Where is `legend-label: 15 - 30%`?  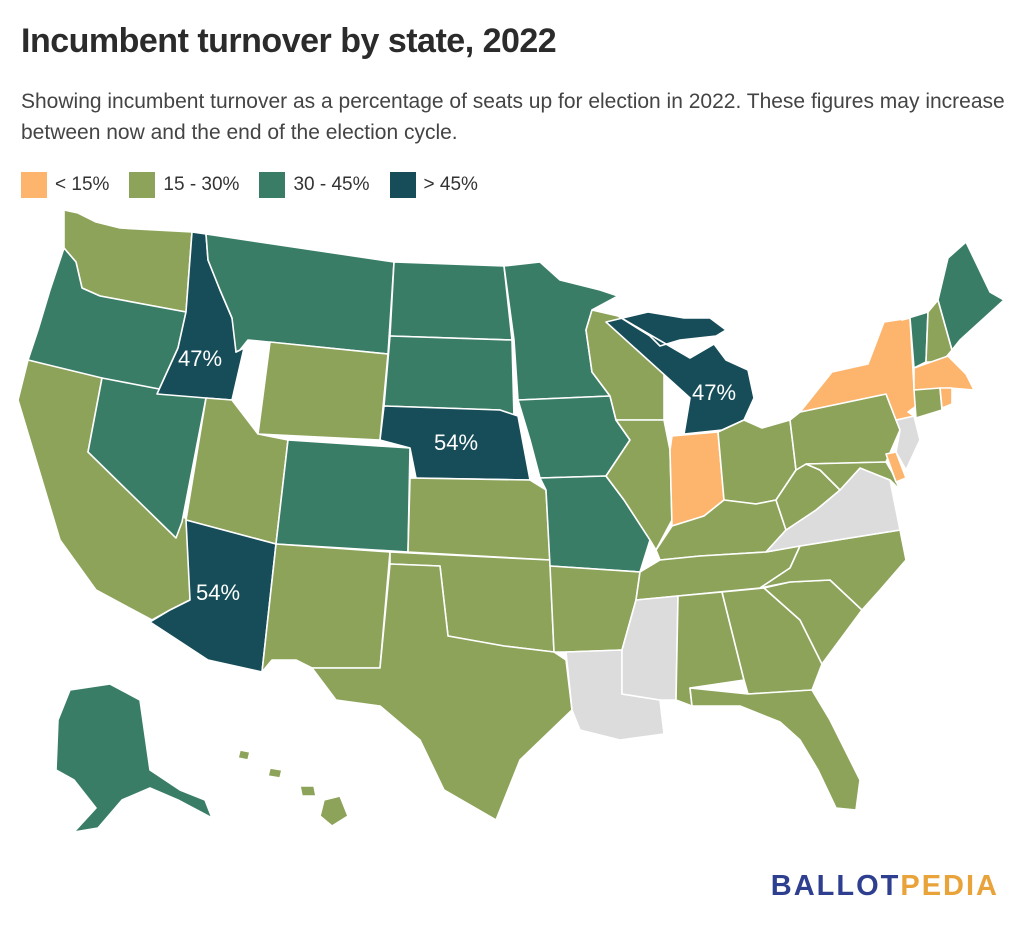 legend-label: 15 - 30% is located at coordinates (201, 184).